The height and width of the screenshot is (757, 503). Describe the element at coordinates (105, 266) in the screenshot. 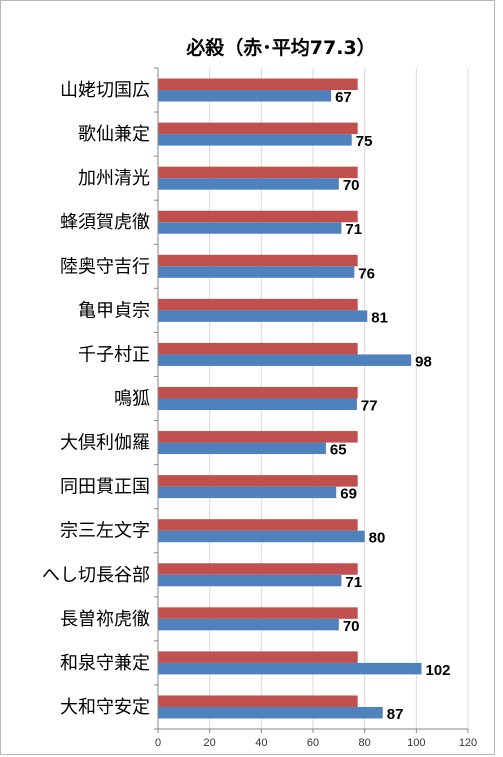

I see `category-label: 陸奥守吉行` at that location.